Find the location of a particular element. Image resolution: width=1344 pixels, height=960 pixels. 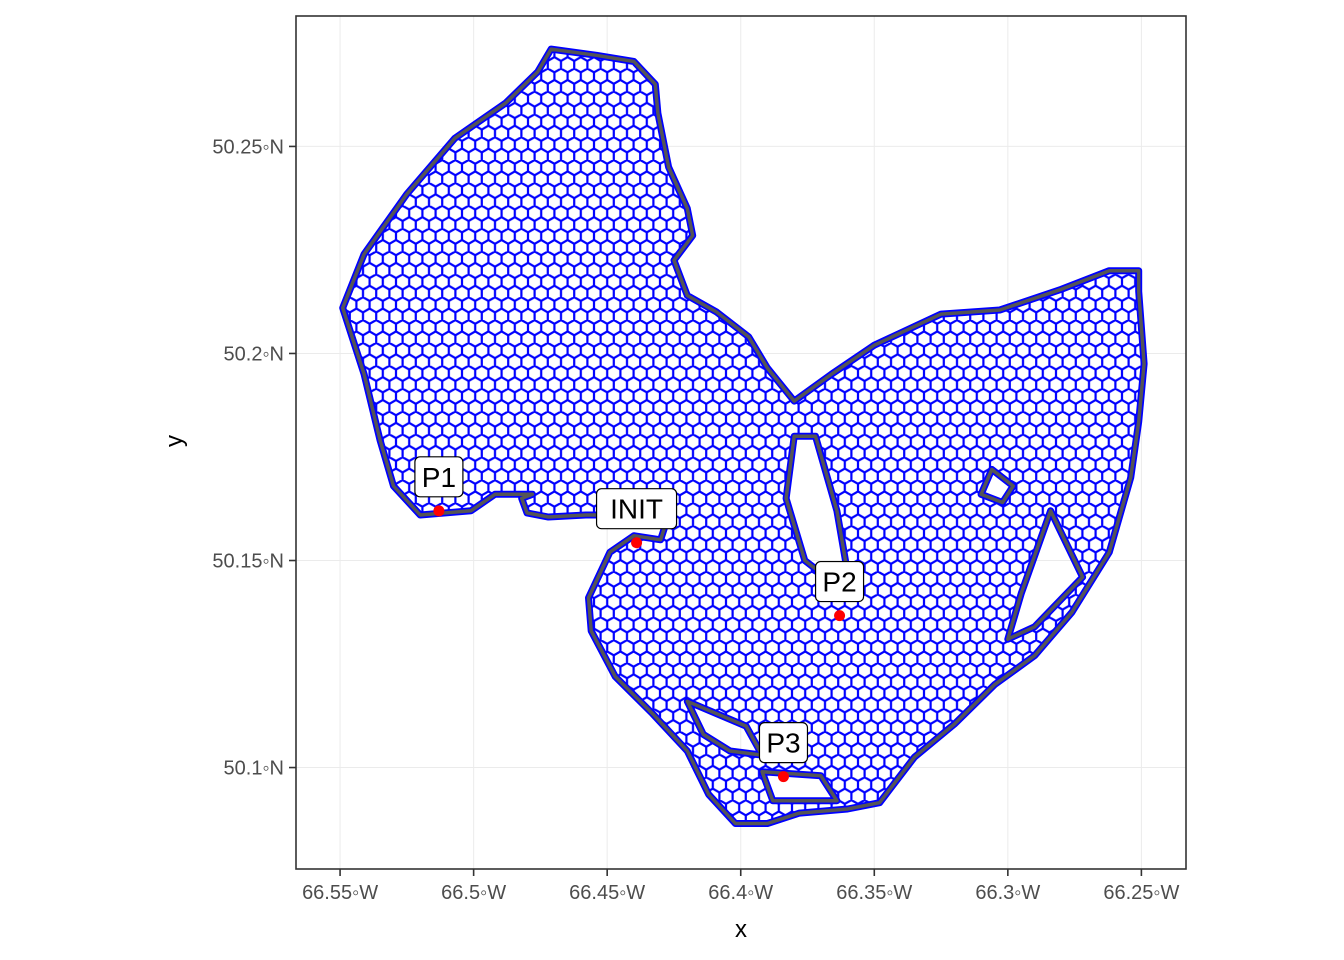

x-tick-label: 66.55◦W is located at coordinates (340, 893).